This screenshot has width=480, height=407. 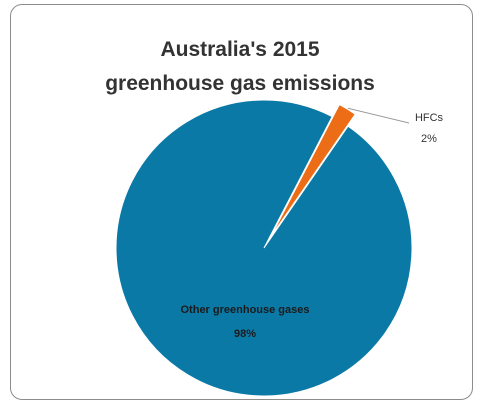 What do you see at coordinates (245, 310) in the screenshot?
I see `other-gases-category-label: Other greenhouse gases` at bounding box center [245, 310].